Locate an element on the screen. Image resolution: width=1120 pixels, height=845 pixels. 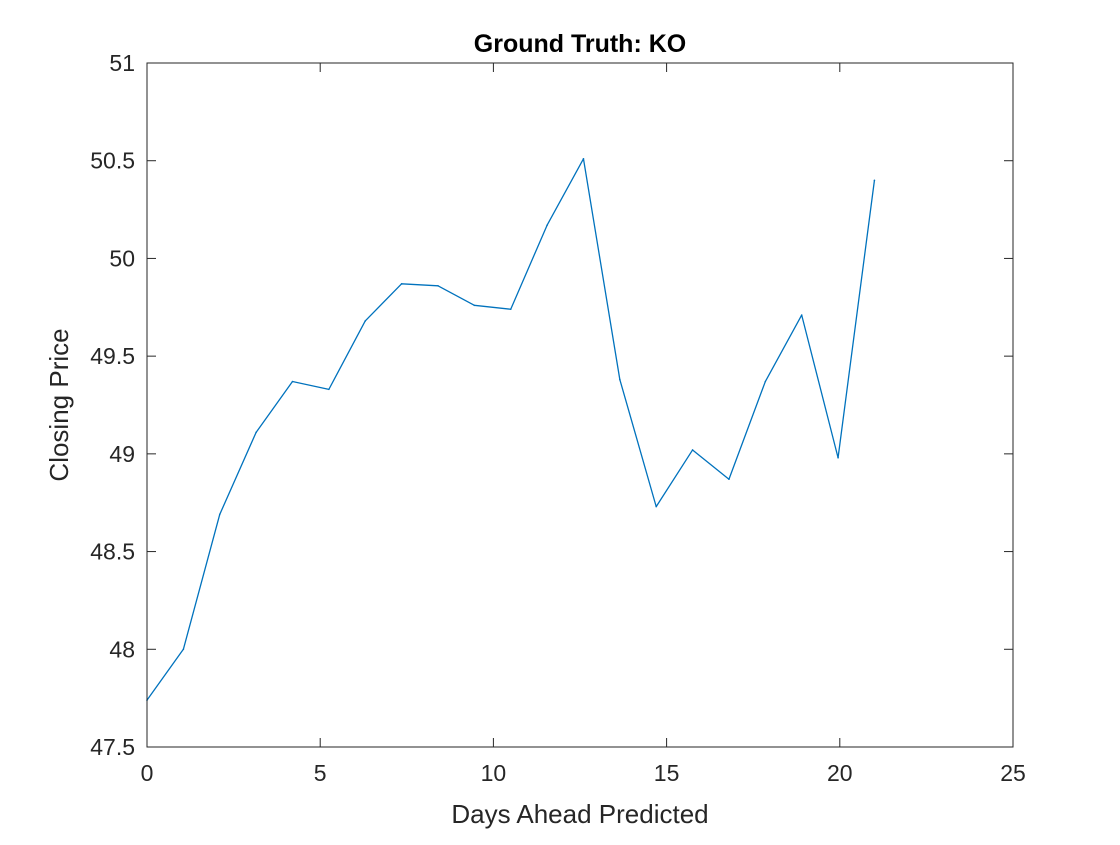
x-tick-label: 10 is located at coordinates (494, 773).